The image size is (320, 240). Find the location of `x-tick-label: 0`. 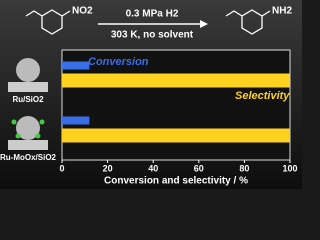

x-tick-label: 0 is located at coordinates (61, 168).